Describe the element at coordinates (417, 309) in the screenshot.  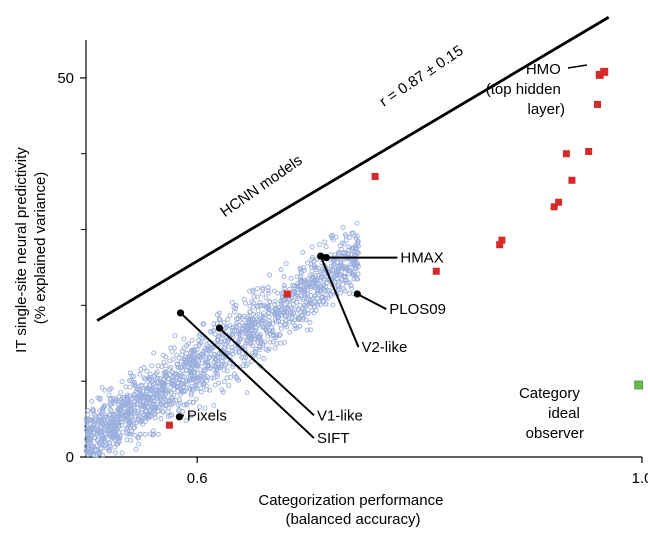
I see `plos09-label: PLOS09` at that location.